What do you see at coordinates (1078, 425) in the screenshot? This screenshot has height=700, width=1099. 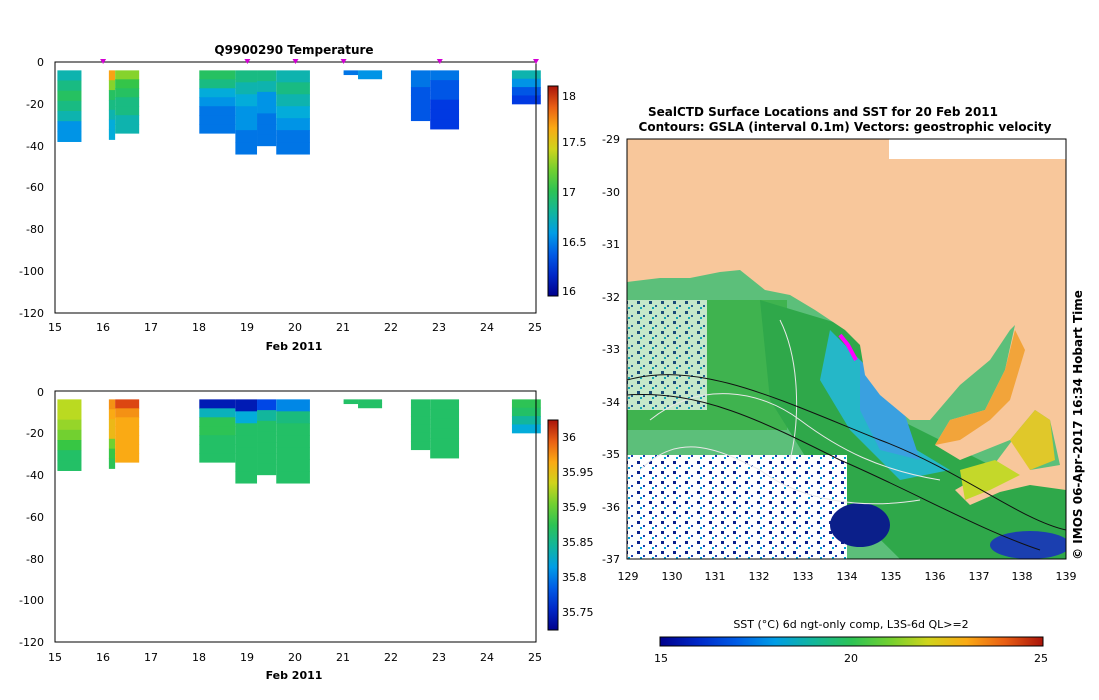 I see `imos-credit: © IMOS 06-Apr-2017 16:34 Hobart Time` at bounding box center [1078, 425].